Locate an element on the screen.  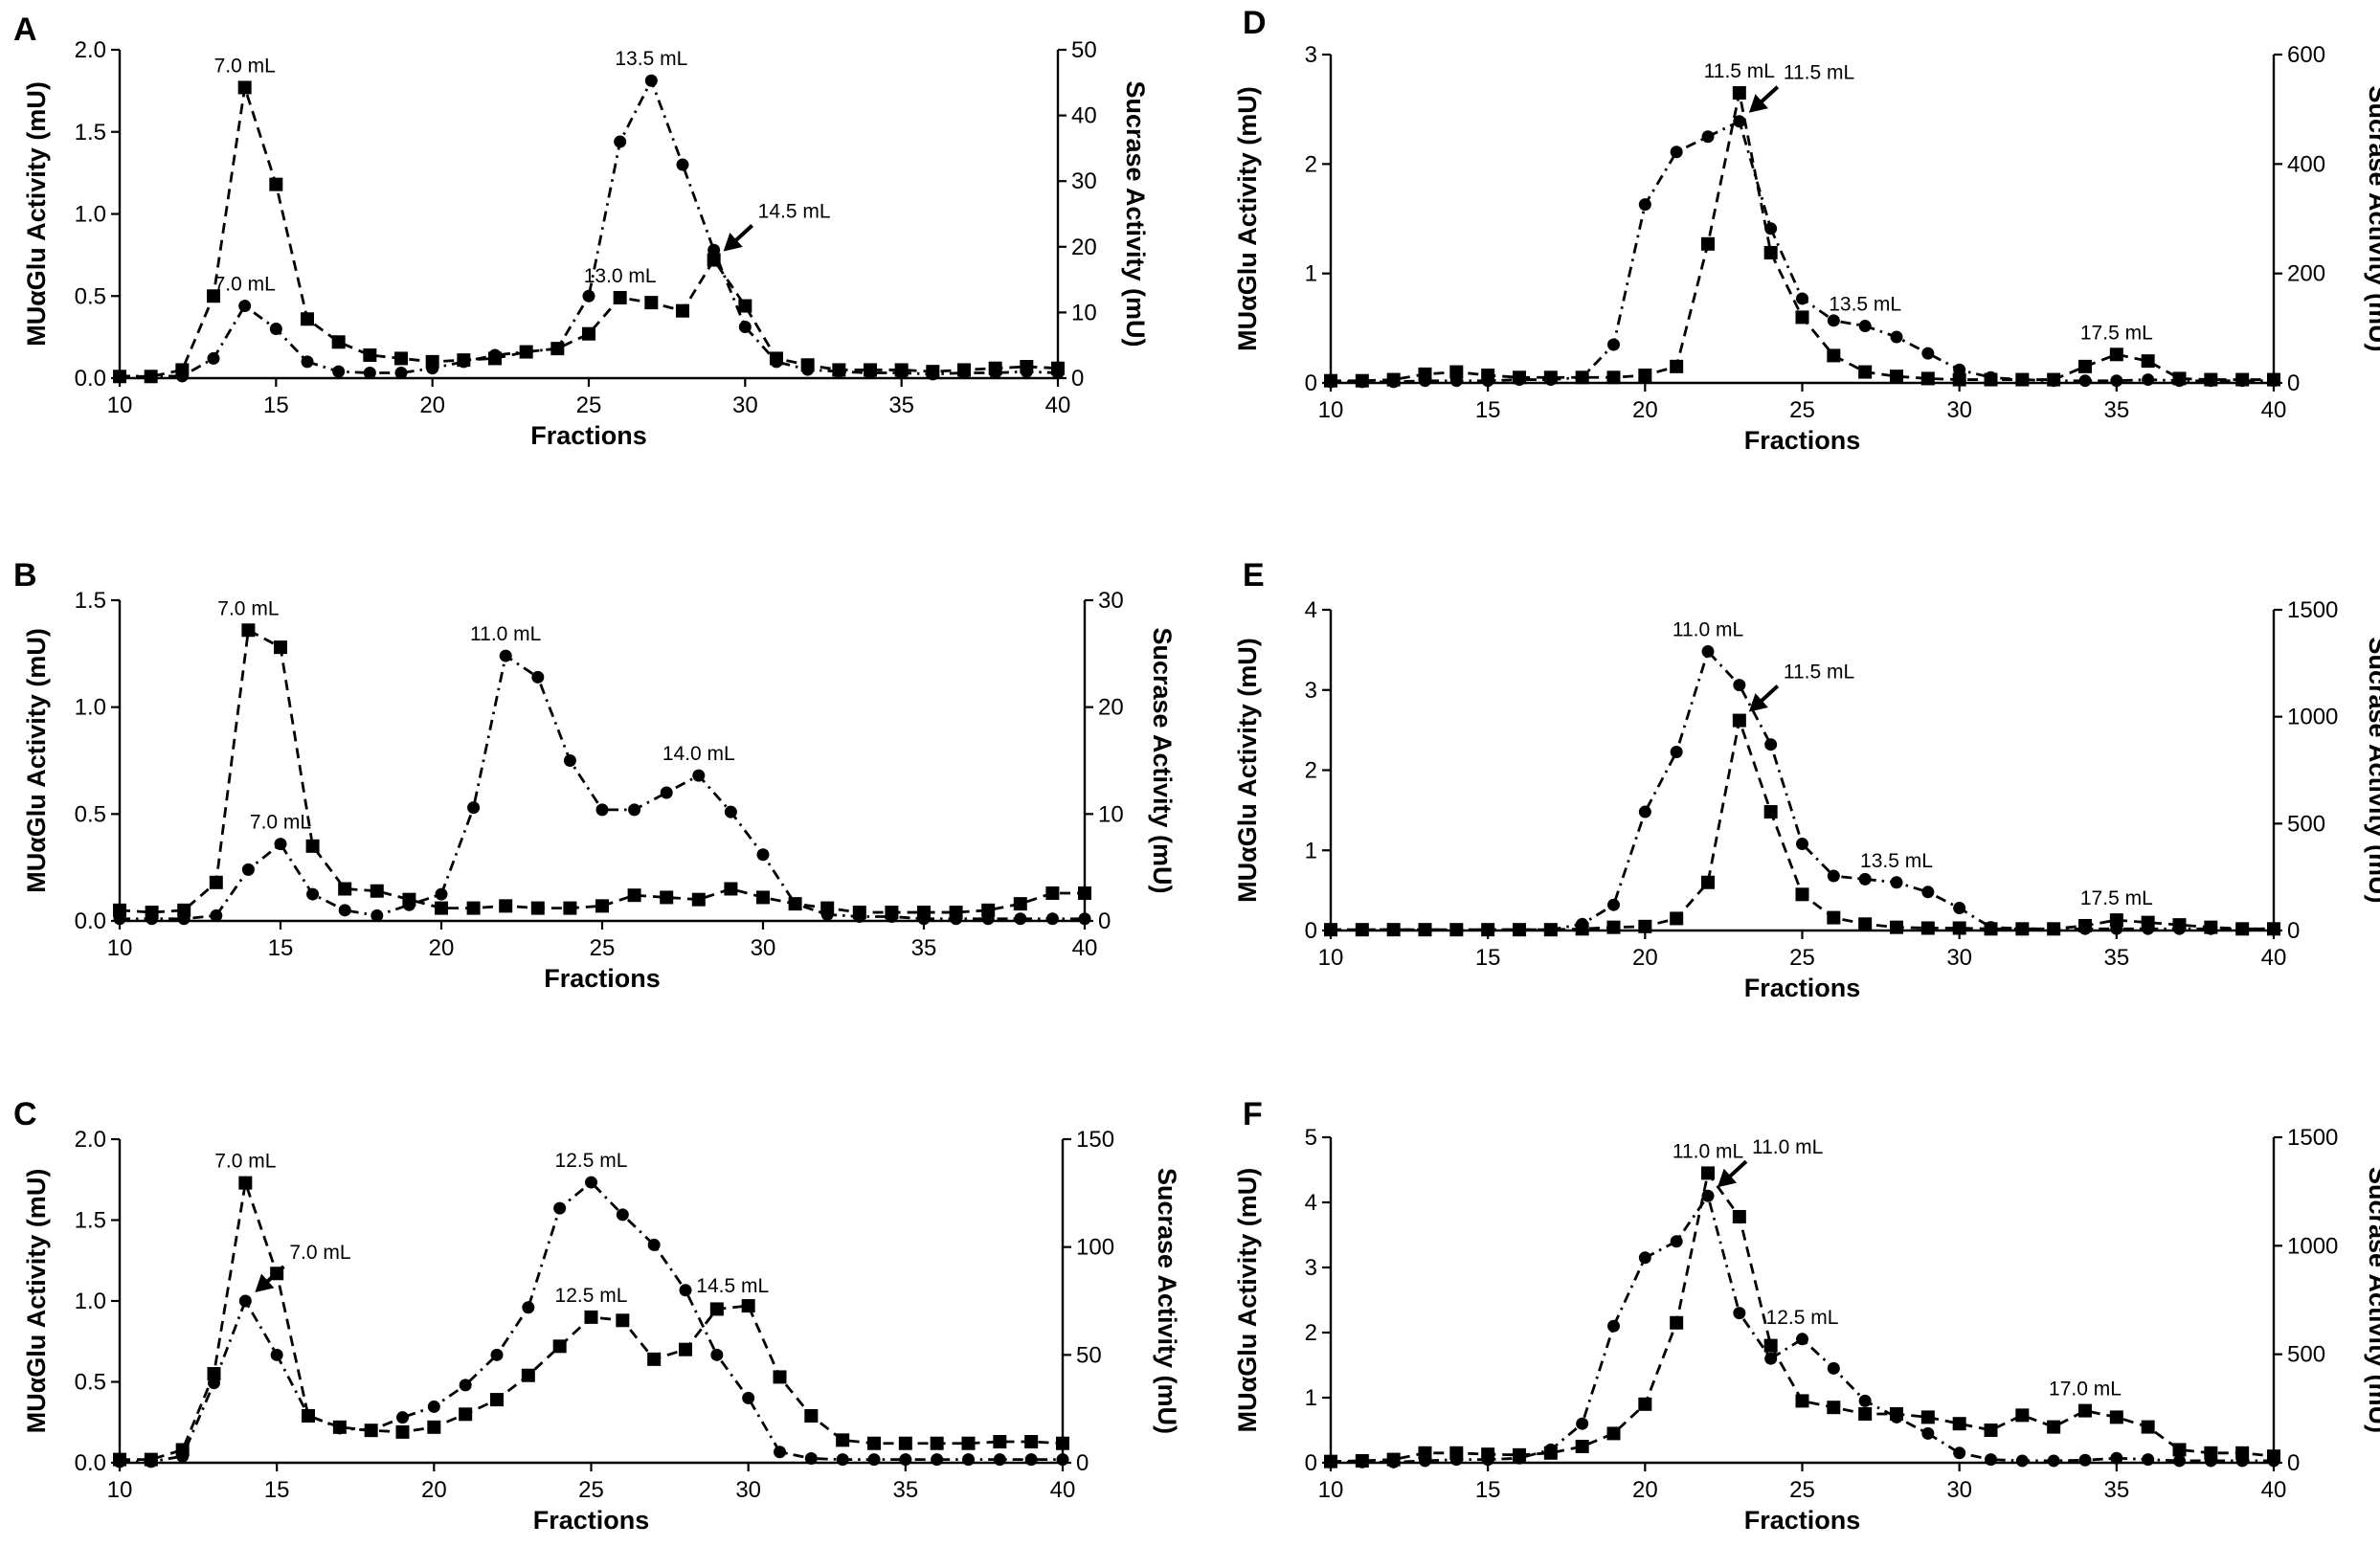
peak-label: 7.0 mL is located at coordinates (320, 1253).